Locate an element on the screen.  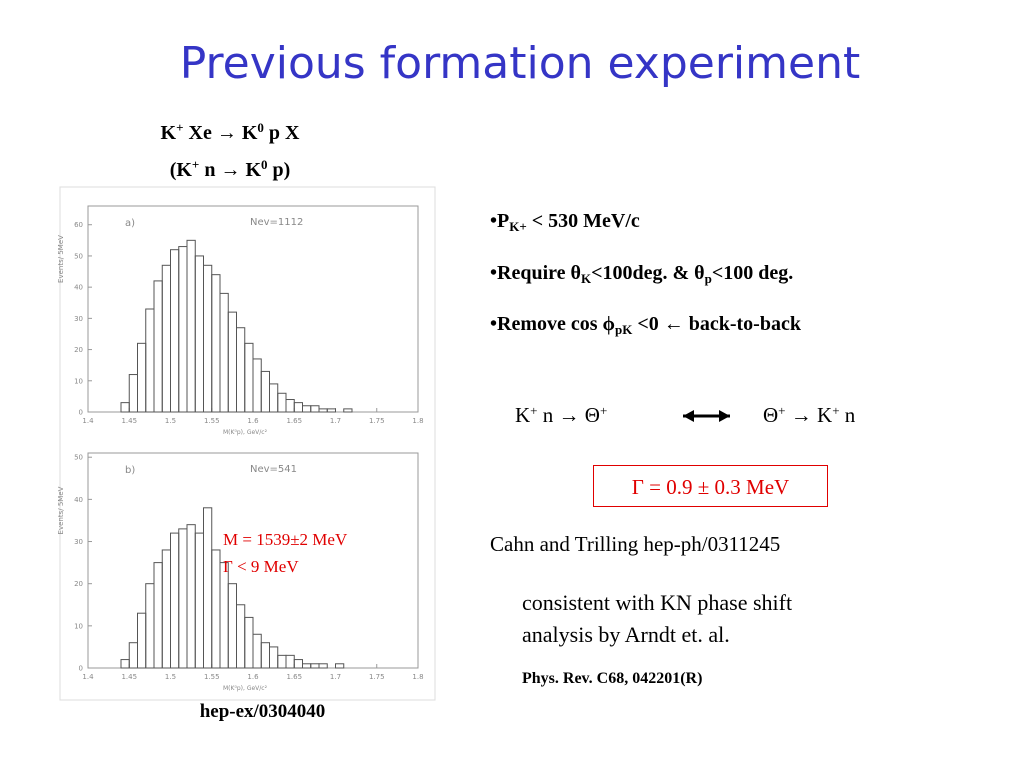
x-tick-label: 1.45 is located at coordinates (129, 677).